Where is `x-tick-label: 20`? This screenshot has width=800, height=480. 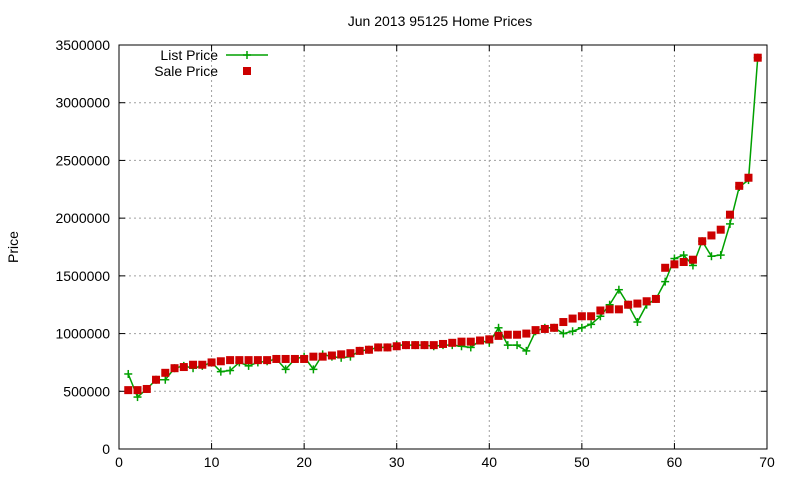
x-tick-label: 20 is located at coordinates (304, 462).